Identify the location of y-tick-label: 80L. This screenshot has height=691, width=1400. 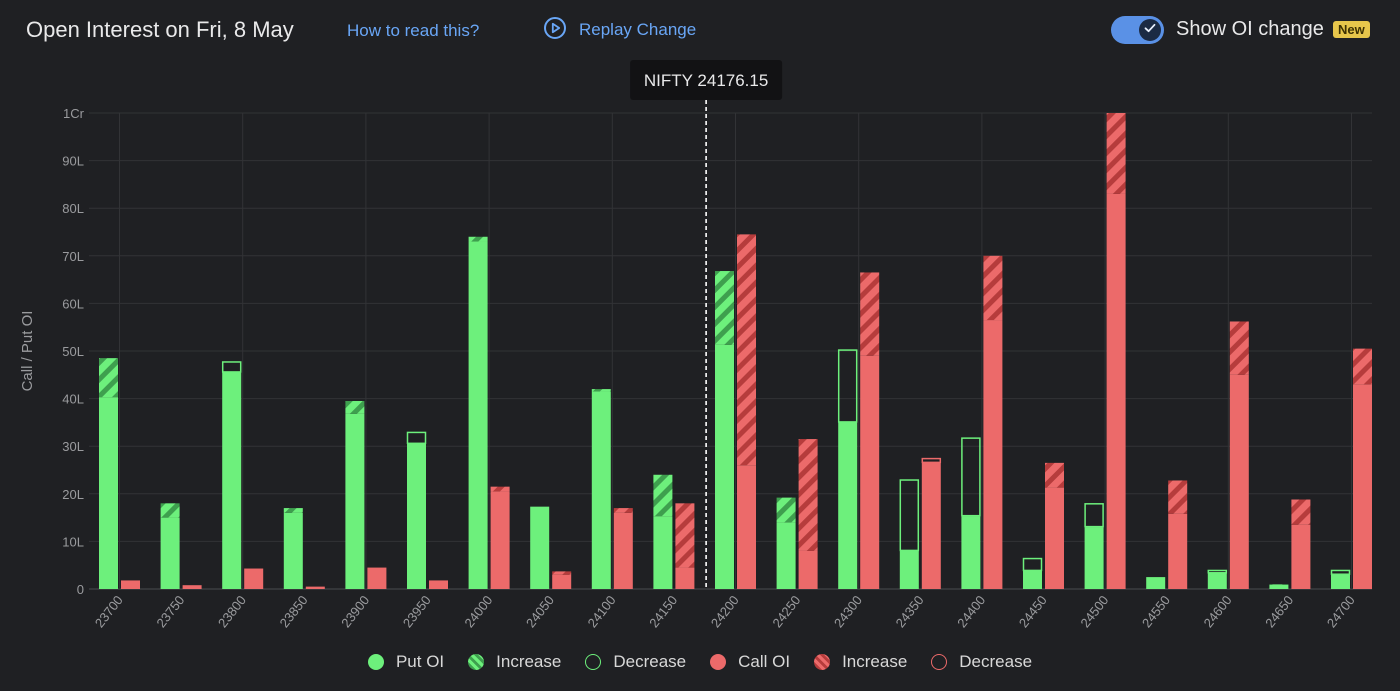
(73, 208).